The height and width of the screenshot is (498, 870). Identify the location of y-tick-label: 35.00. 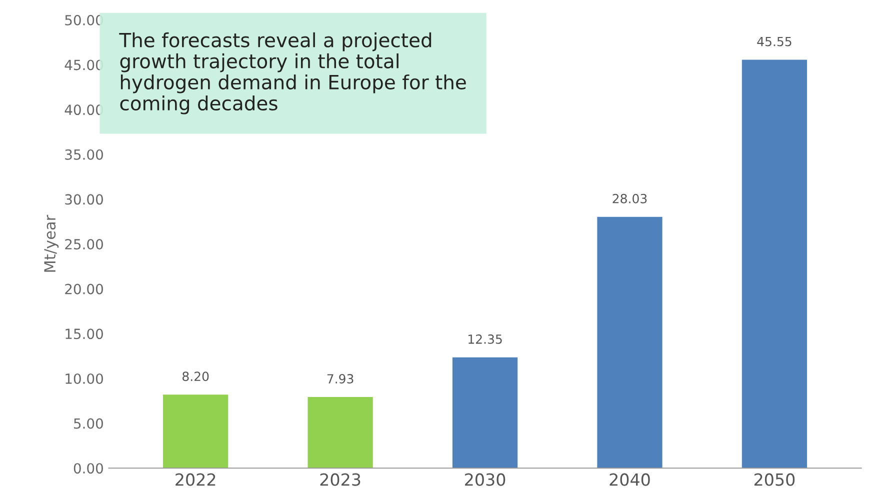
(84, 154).